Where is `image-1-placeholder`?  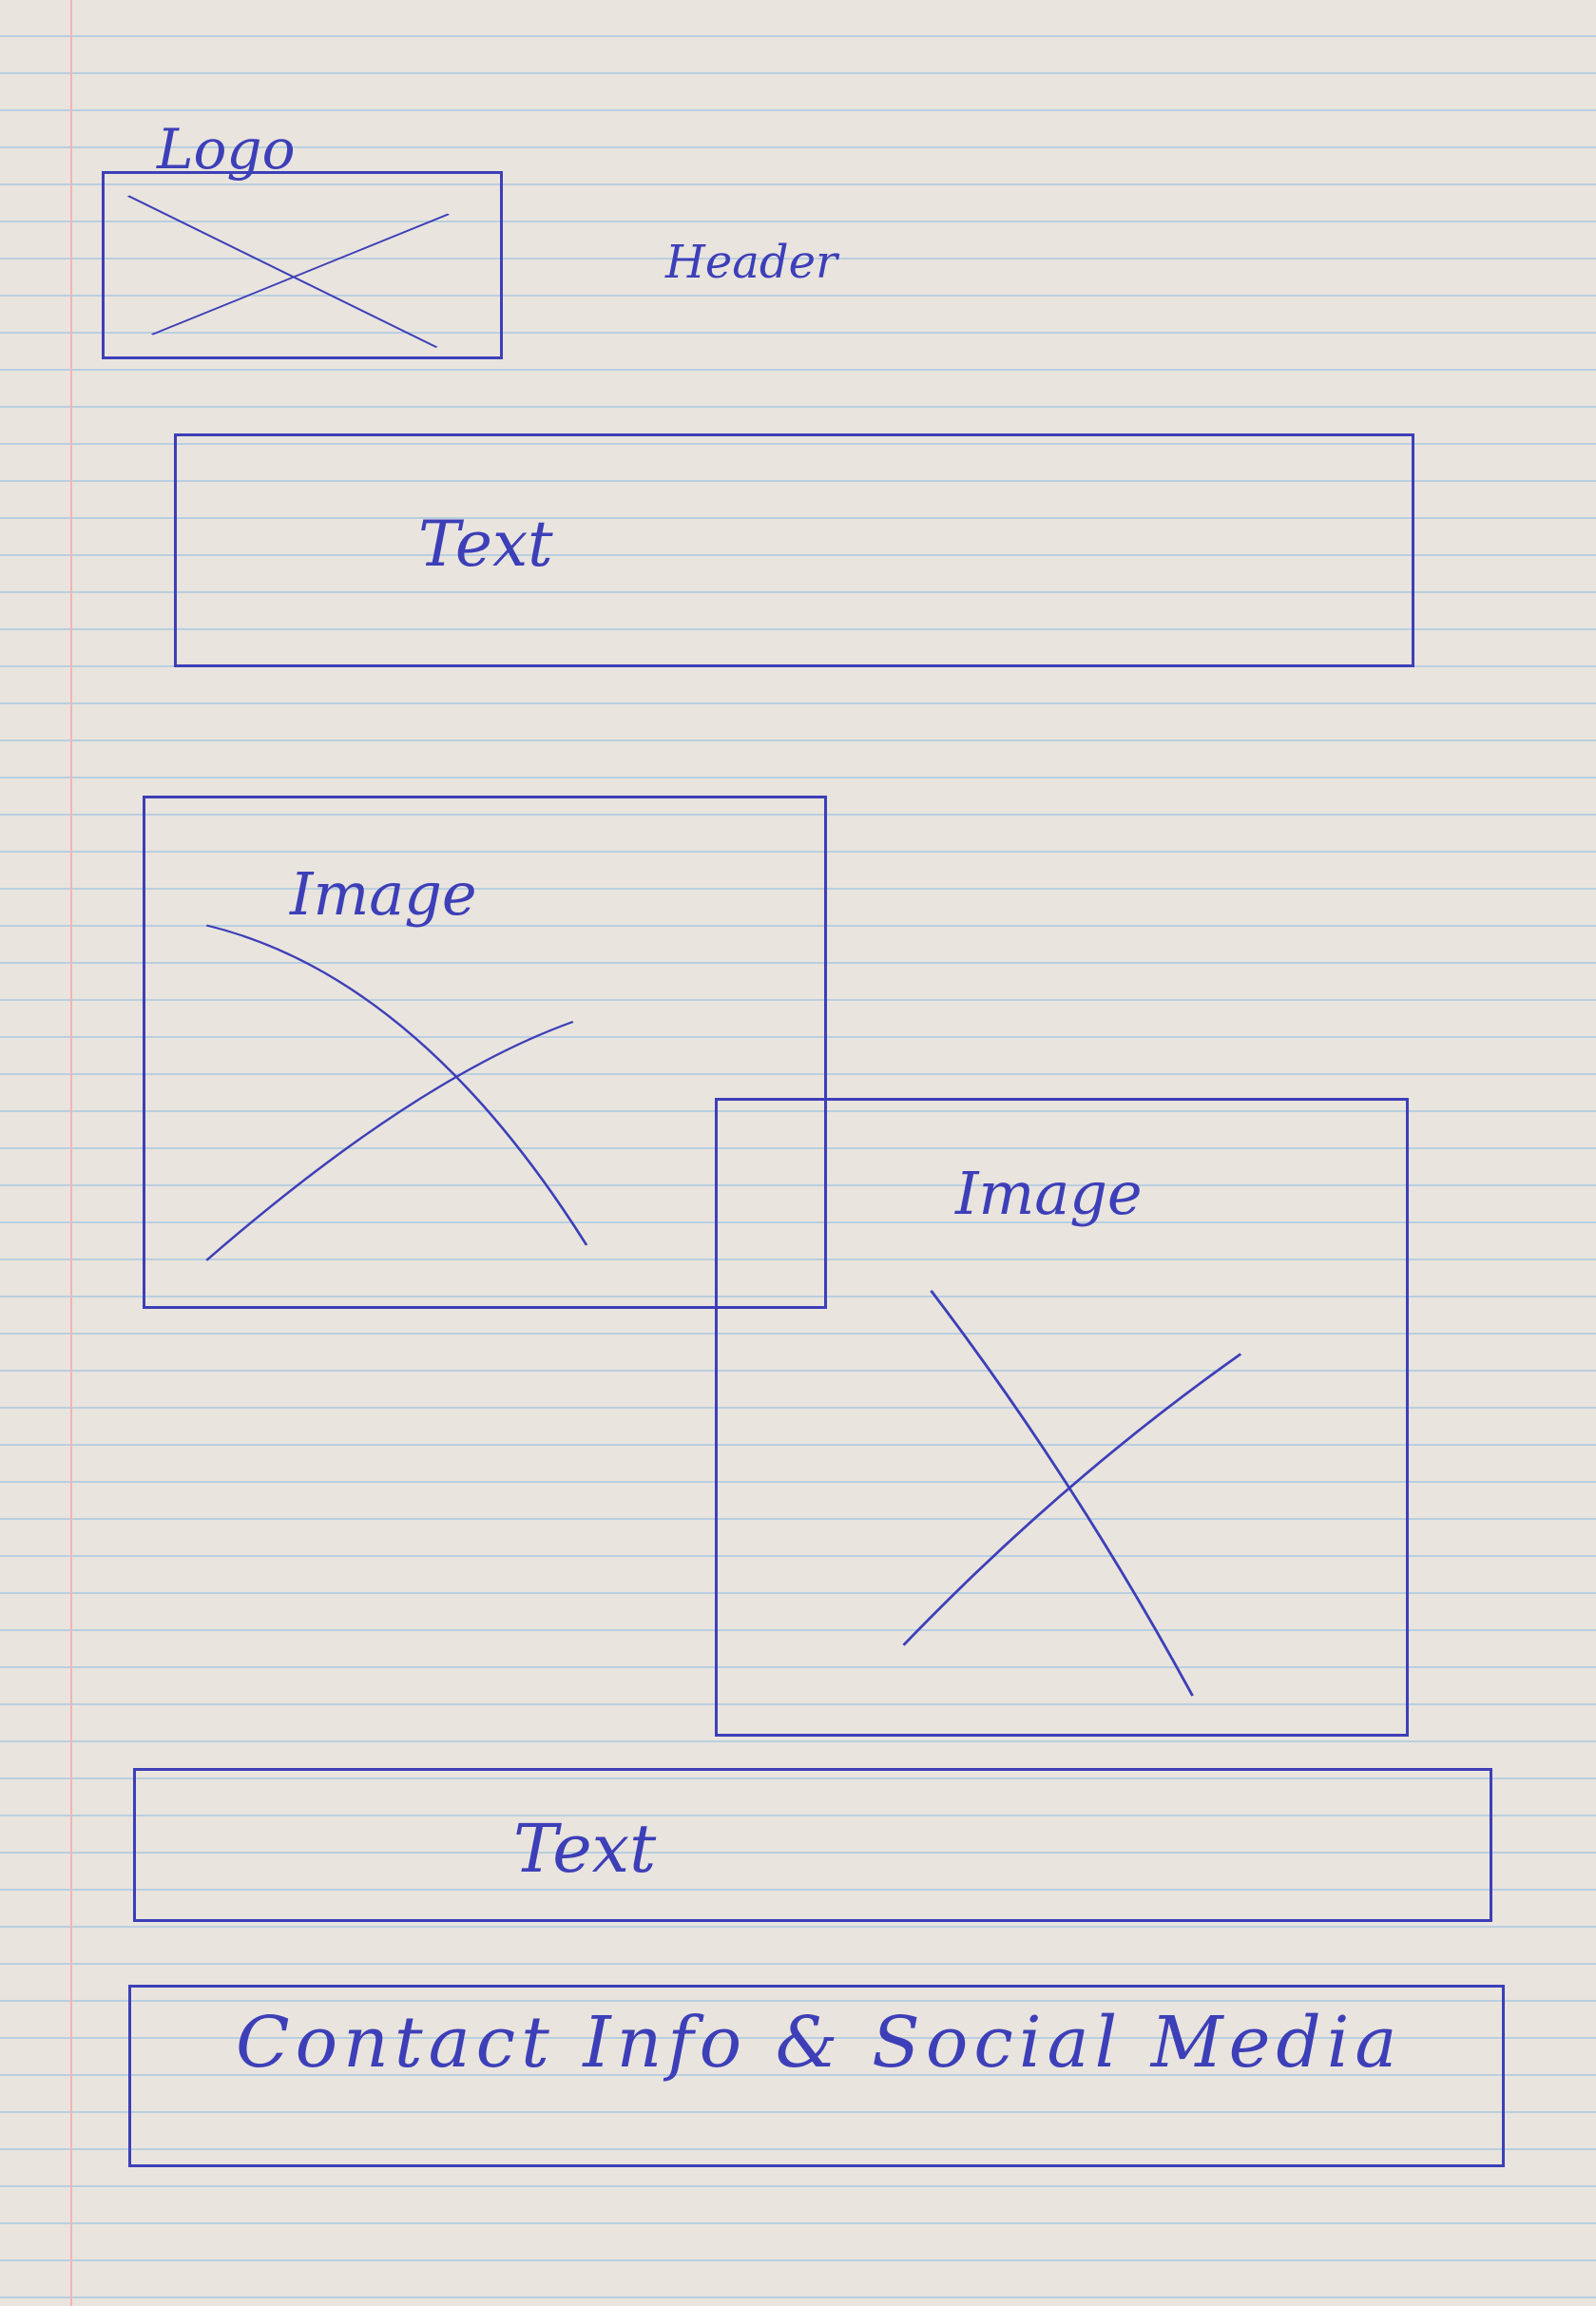
image-1-placeholder is located at coordinates (485, 1052).